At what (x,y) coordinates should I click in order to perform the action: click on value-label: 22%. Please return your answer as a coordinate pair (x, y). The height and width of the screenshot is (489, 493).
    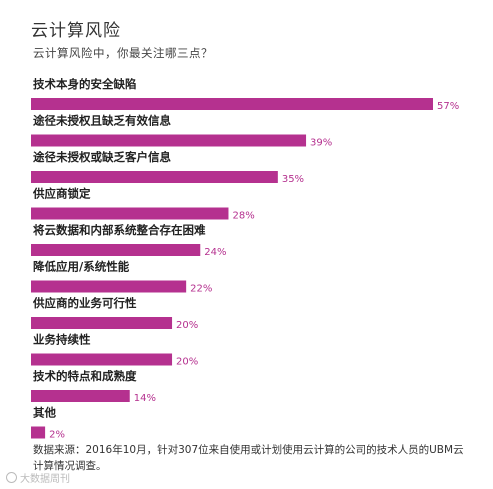
    Looking at the image, I should click on (201, 289).